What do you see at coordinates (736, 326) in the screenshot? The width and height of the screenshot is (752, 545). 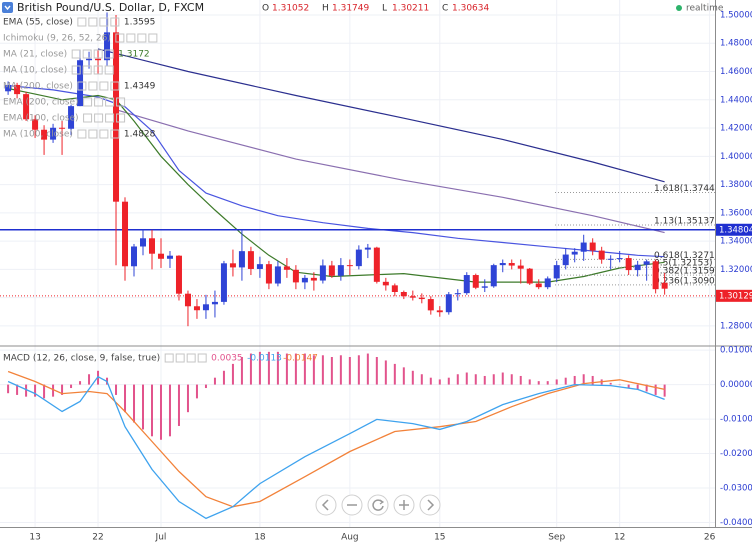 I see `y-tick-label: 1.28000` at bounding box center [736, 326].